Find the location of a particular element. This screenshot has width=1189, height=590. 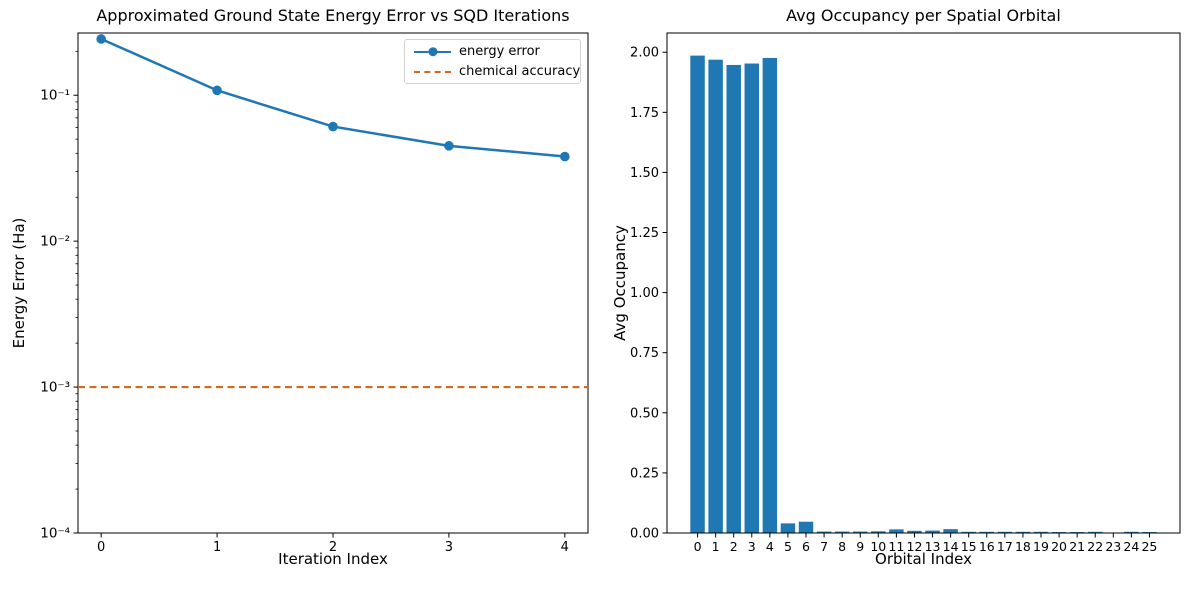

svg-text: 7 is located at coordinates (824, 546).